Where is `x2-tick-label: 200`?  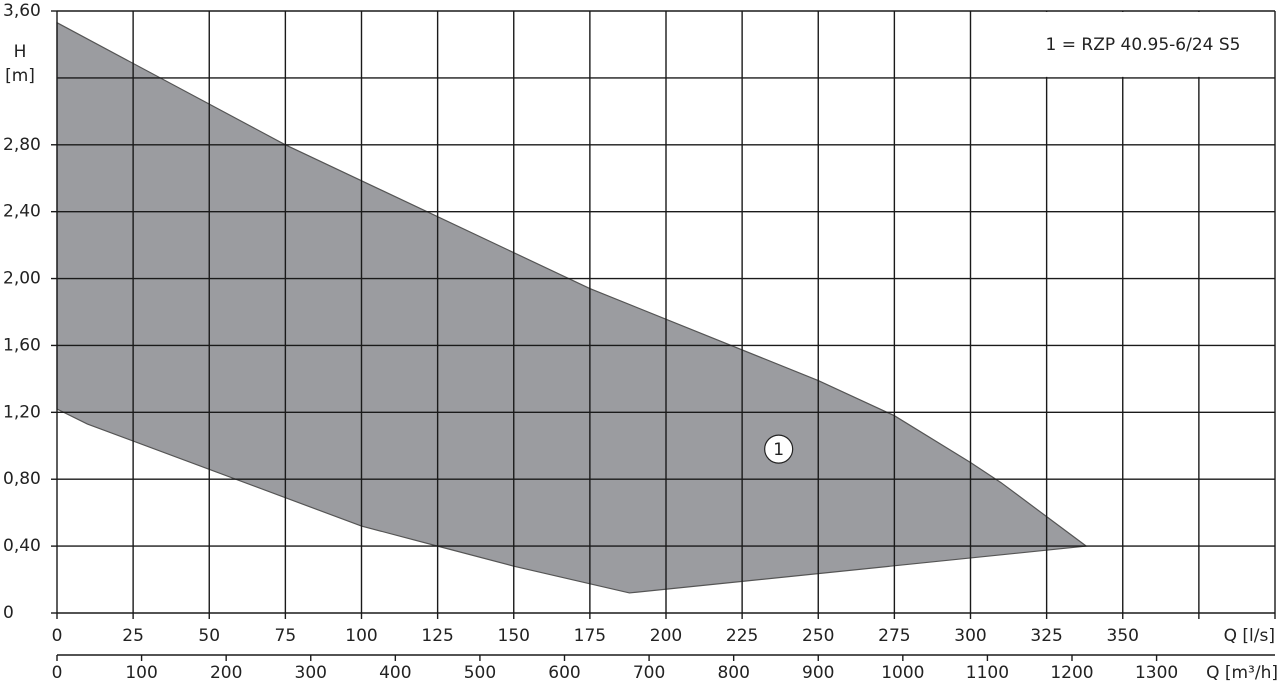 x2-tick-label: 200 is located at coordinates (226, 673).